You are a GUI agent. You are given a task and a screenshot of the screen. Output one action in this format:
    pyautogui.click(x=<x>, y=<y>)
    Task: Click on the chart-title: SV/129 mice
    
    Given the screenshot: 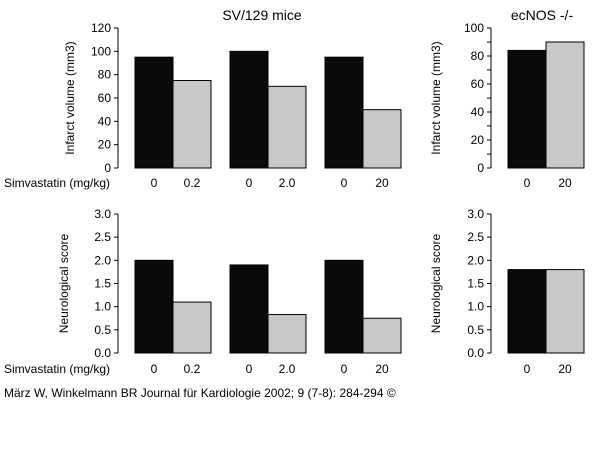 What is the action you would take?
    pyautogui.click(x=262, y=15)
    